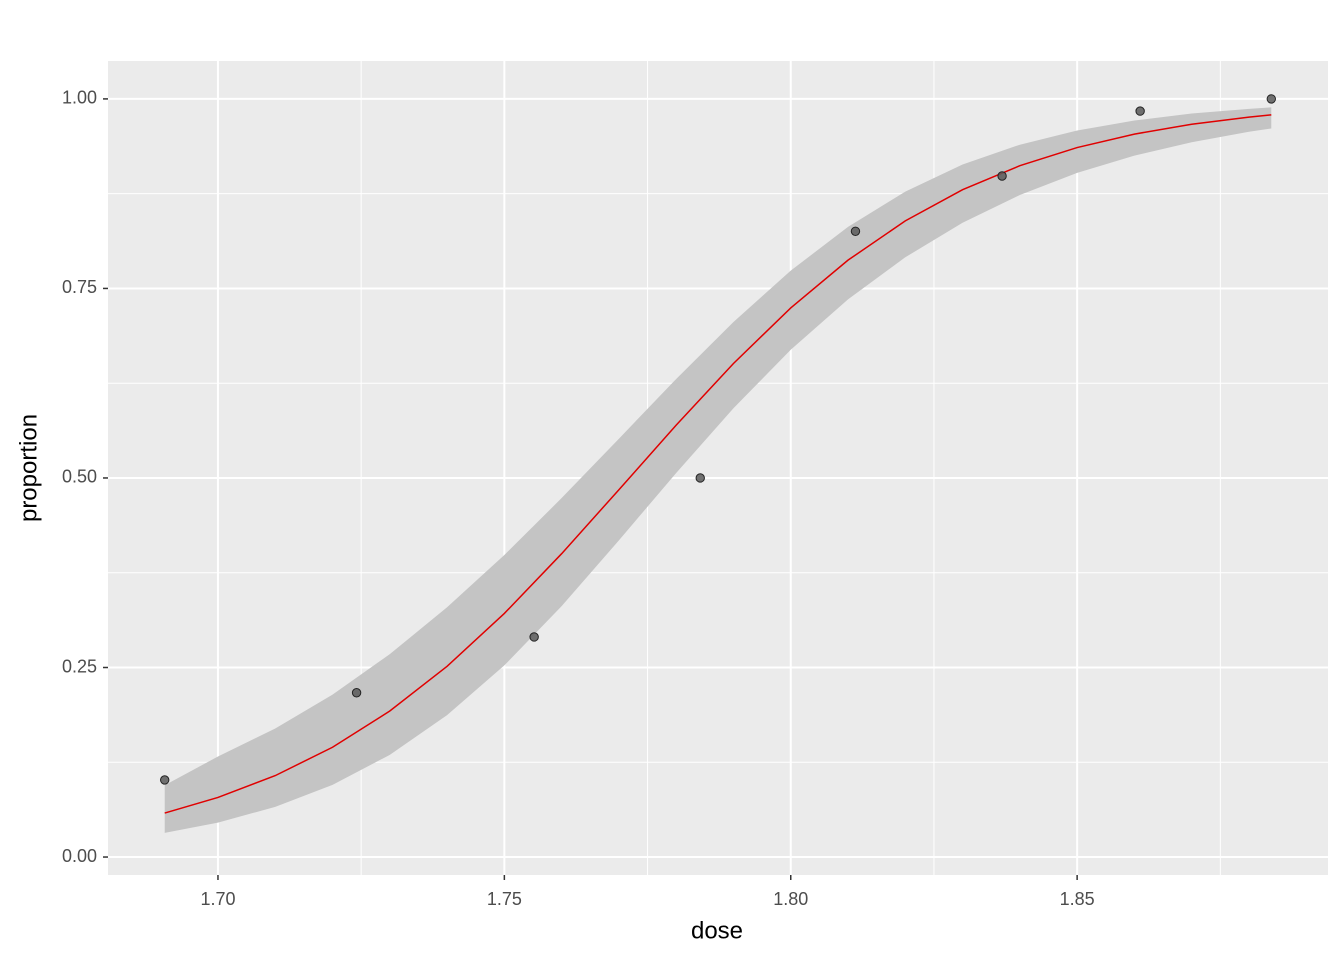 The image size is (1344, 960). I want to click on x-axis-title: dose, so click(717, 930).